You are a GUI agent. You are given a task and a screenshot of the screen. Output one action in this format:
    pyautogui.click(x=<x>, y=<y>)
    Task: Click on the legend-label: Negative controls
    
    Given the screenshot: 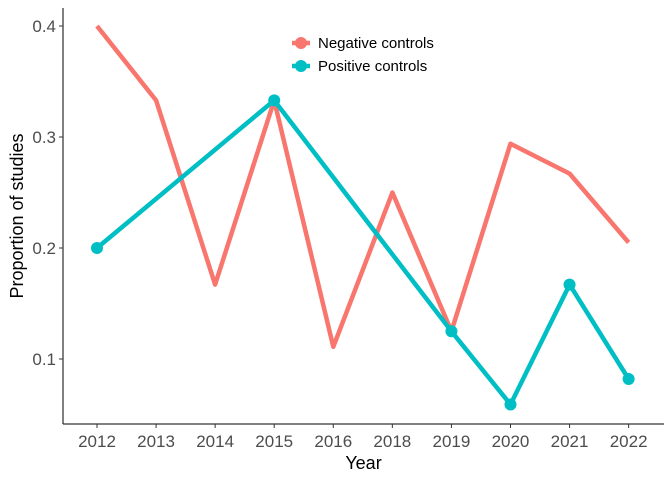 What is the action you would take?
    pyautogui.click(x=376, y=43)
    